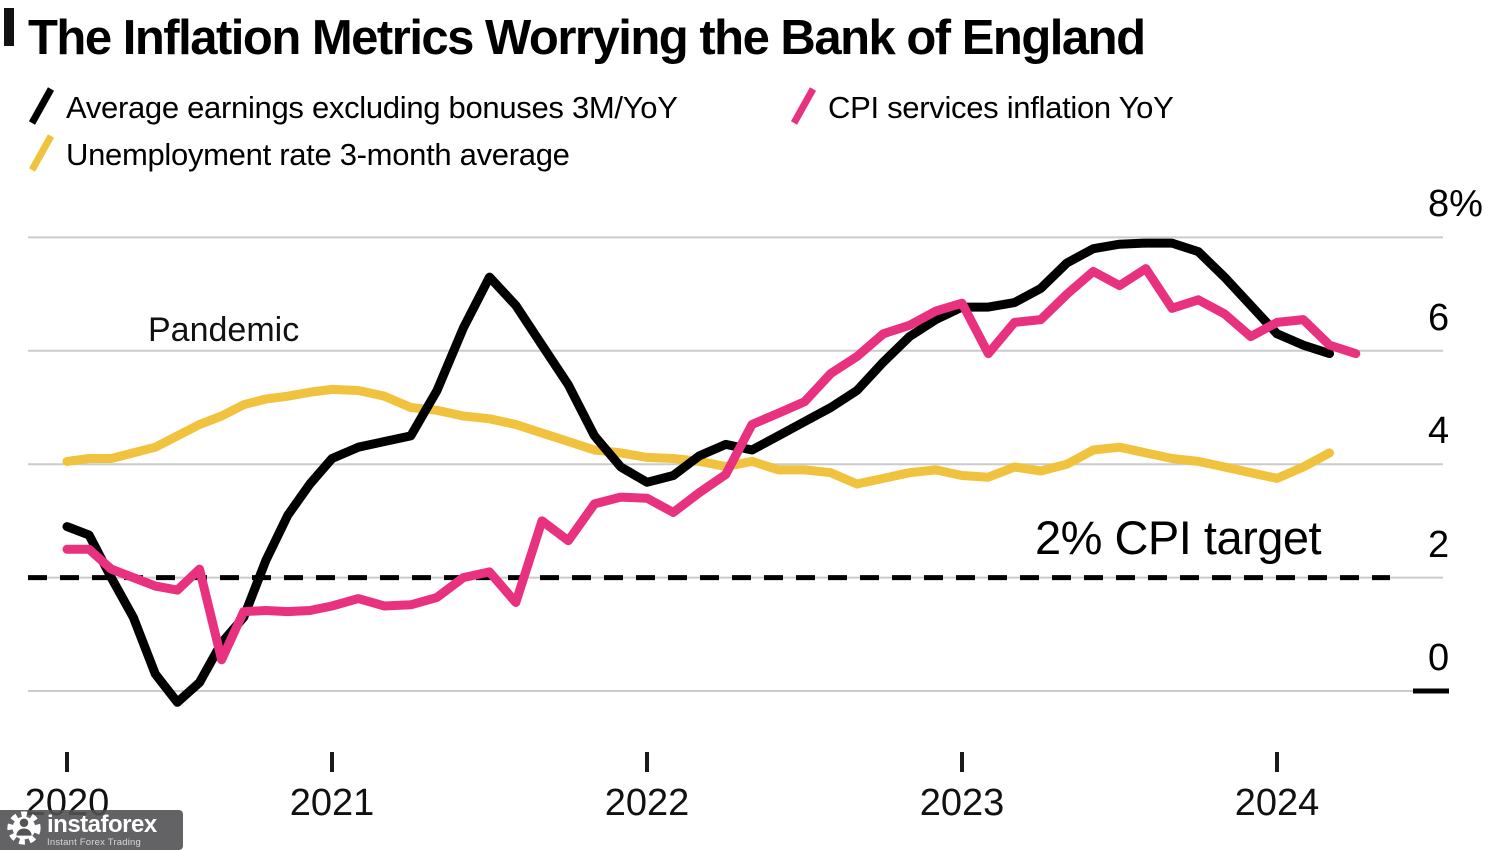 This screenshot has height=850, width=1500. I want to click on unemployment-line, so click(698, 436).